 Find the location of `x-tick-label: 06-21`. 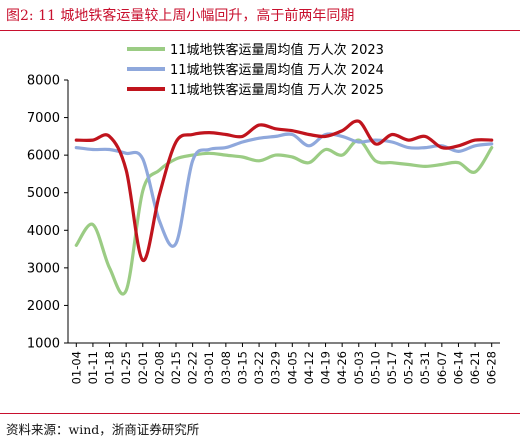

x-tick-label: 06-21 is located at coordinates (475, 367).